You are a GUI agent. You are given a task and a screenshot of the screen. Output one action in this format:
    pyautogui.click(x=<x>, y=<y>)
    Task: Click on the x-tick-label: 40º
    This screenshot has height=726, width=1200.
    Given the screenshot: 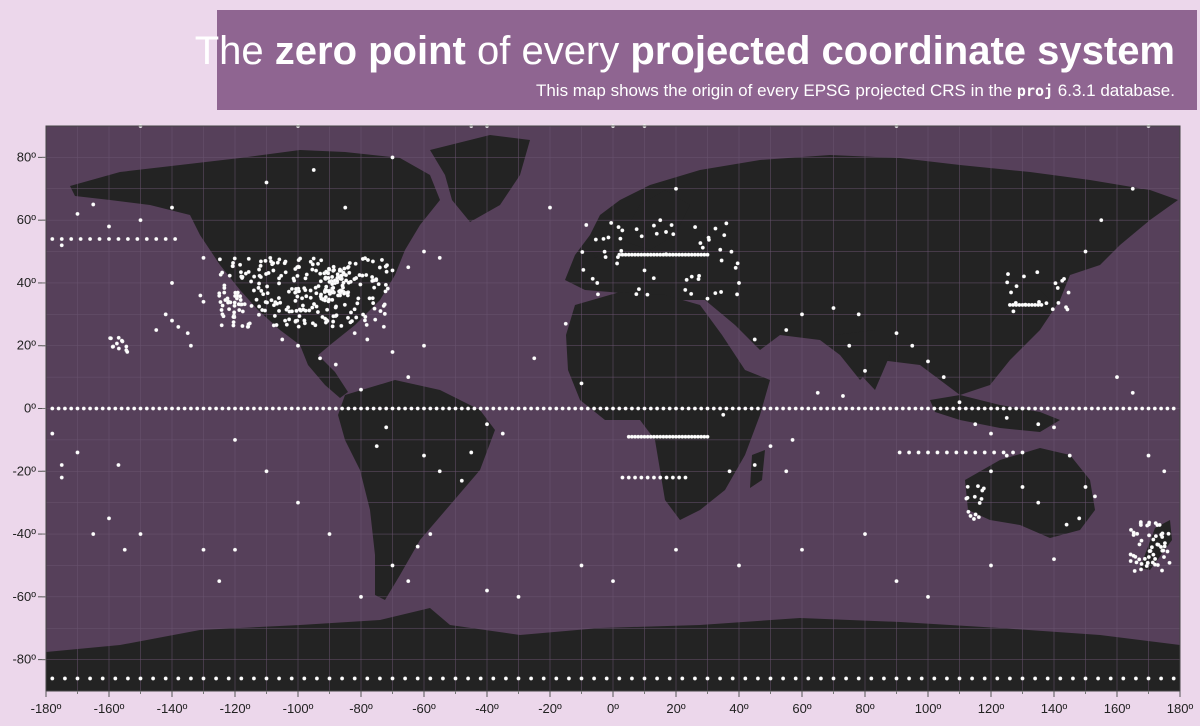 What is the action you would take?
    pyautogui.click(x=738, y=708)
    